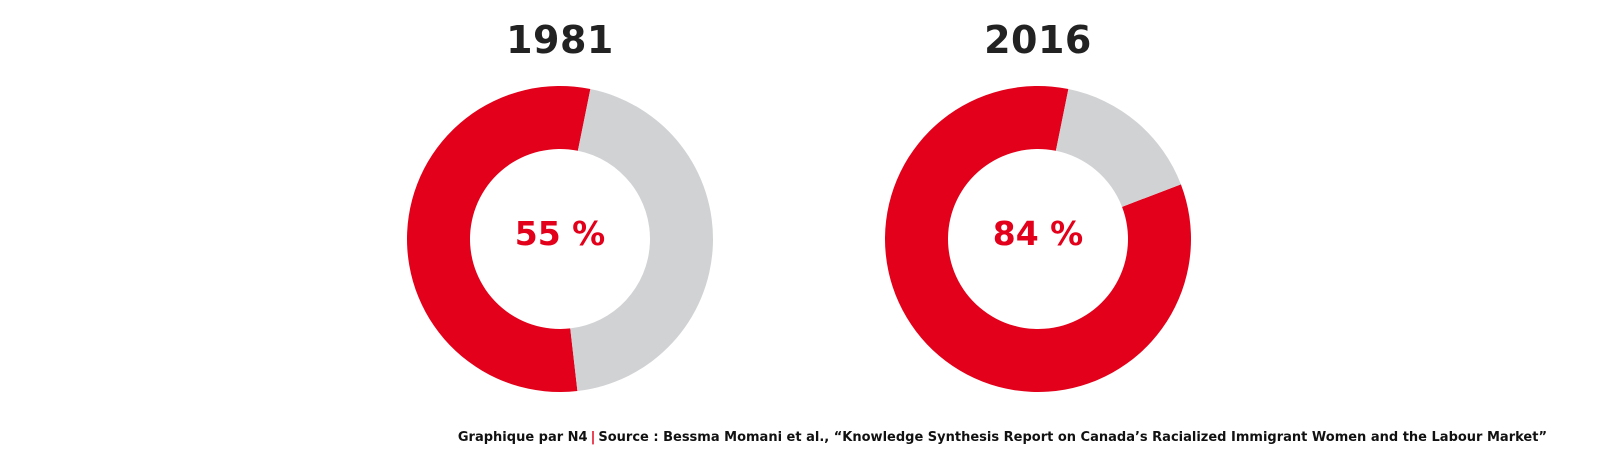 The height and width of the screenshot is (467, 1601). Describe the element at coordinates (560, 40) in the screenshot. I see `chart-title: 1981` at that location.